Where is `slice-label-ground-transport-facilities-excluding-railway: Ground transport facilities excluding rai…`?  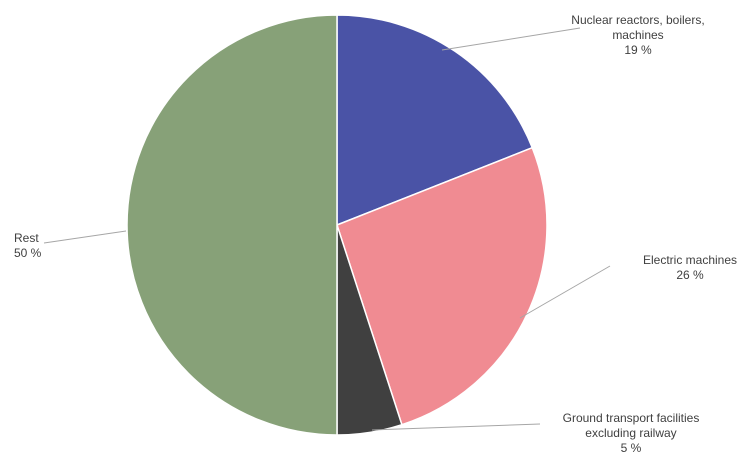
slice-label-ground-transport-facilities-excluding-railway: Ground transport facilities excluding rai… is located at coordinates (631, 433).